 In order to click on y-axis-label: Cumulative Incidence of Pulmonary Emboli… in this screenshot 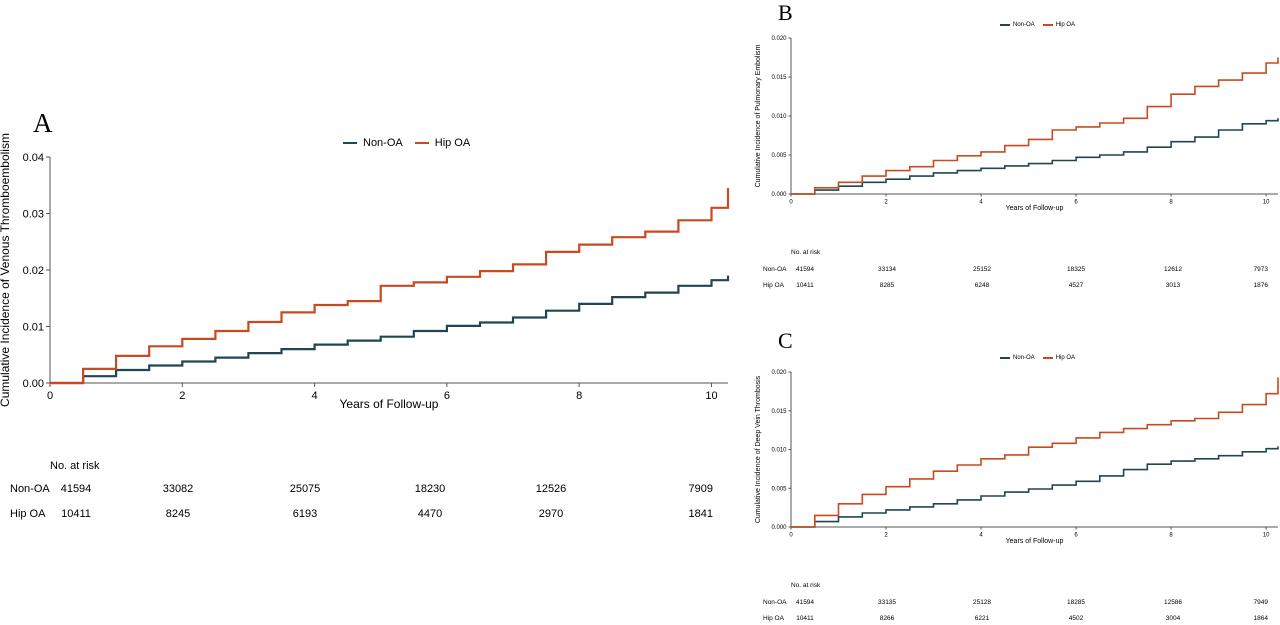, I will do `click(758, 115)`.